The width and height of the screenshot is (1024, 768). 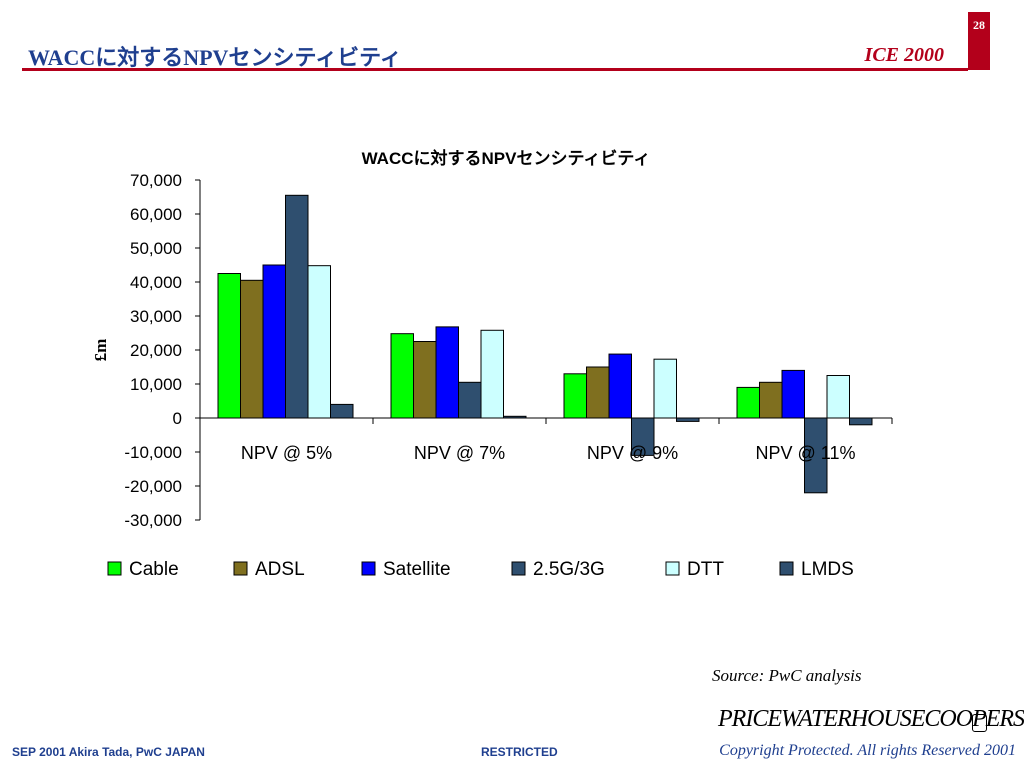 I want to click on footer-author: SEP 2001 Akira Tada, PwC JAPAN, so click(x=108, y=752).